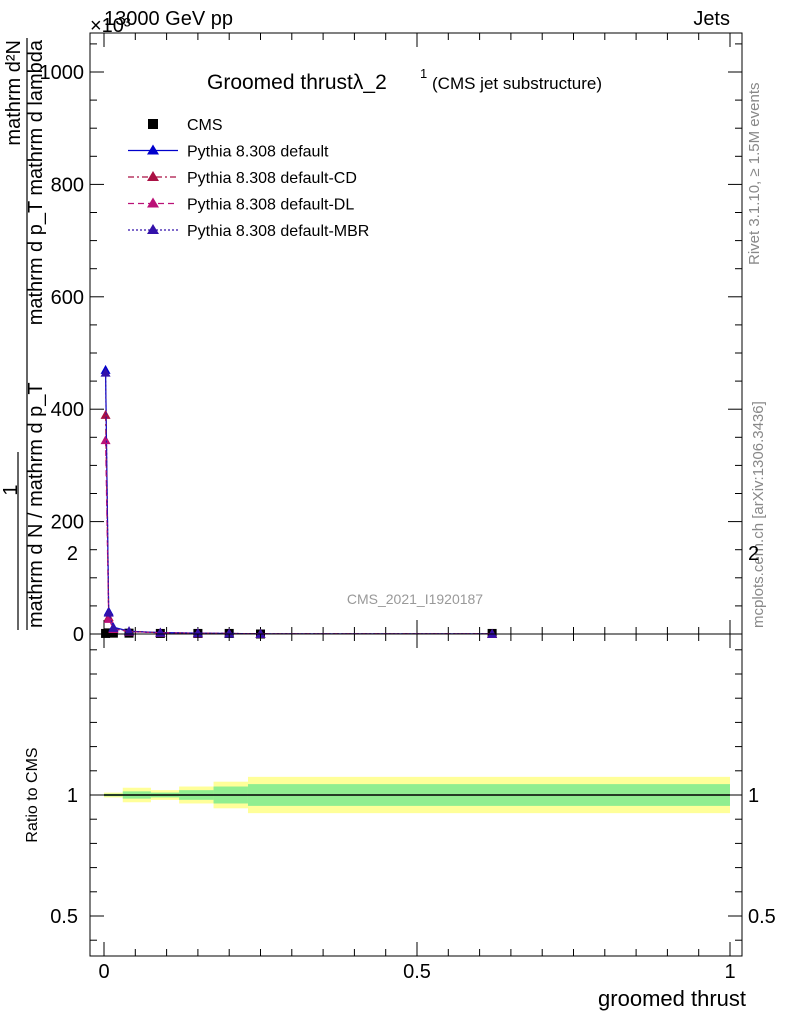 This screenshot has width=786, height=1024. Describe the element at coordinates (272, 178) in the screenshot. I see `legend-label: Pythia 8.308 default-CD` at that location.